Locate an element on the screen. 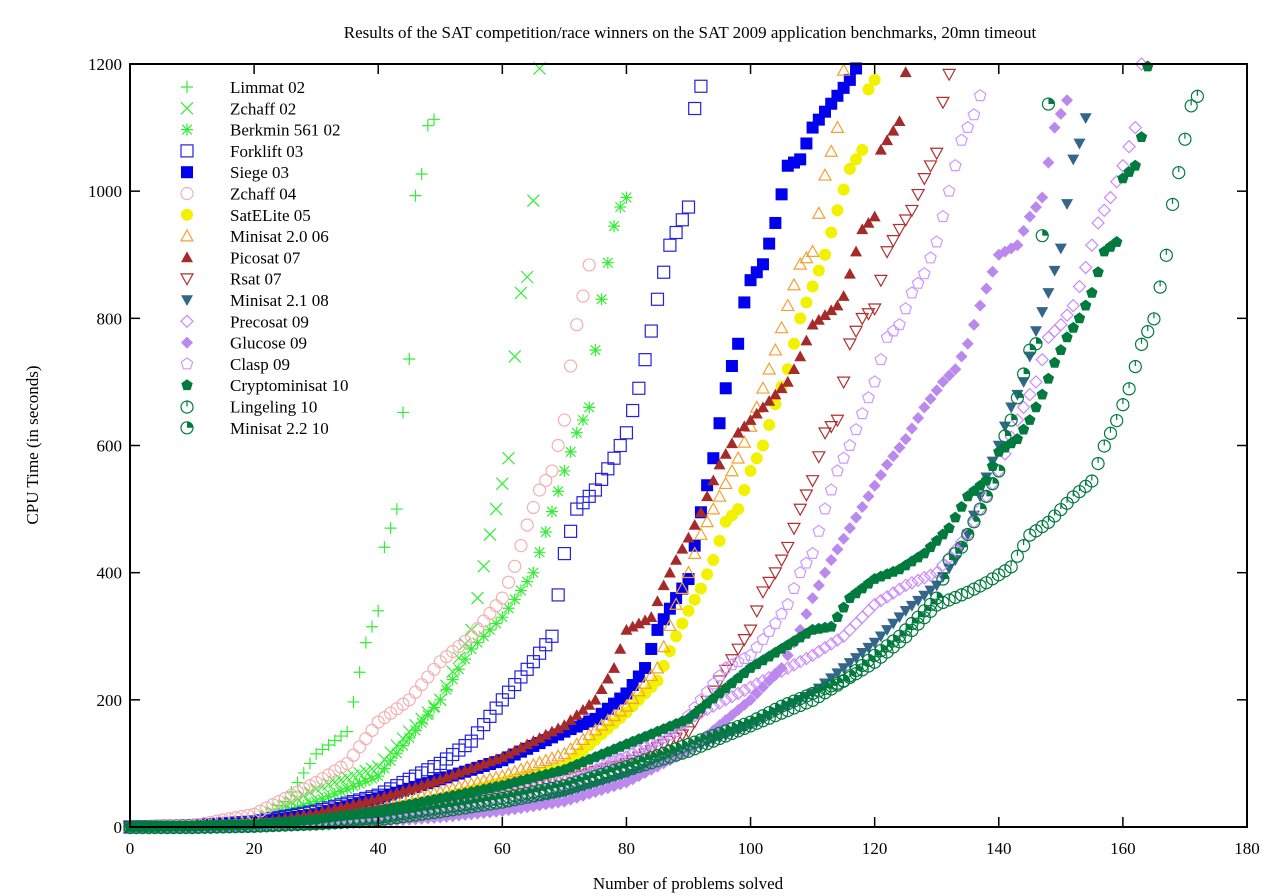 The width and height of the screenshot is (1280, 896). y-tick-label: 800 is located at coordinates (110, 318).